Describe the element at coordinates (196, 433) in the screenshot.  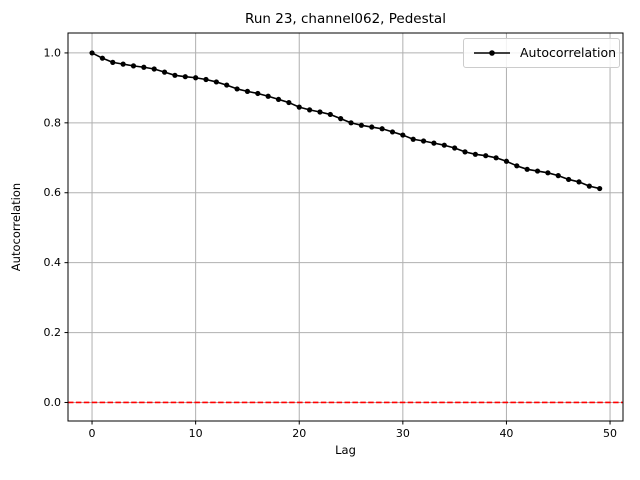
I see `x-tick-label: 10` at that location.